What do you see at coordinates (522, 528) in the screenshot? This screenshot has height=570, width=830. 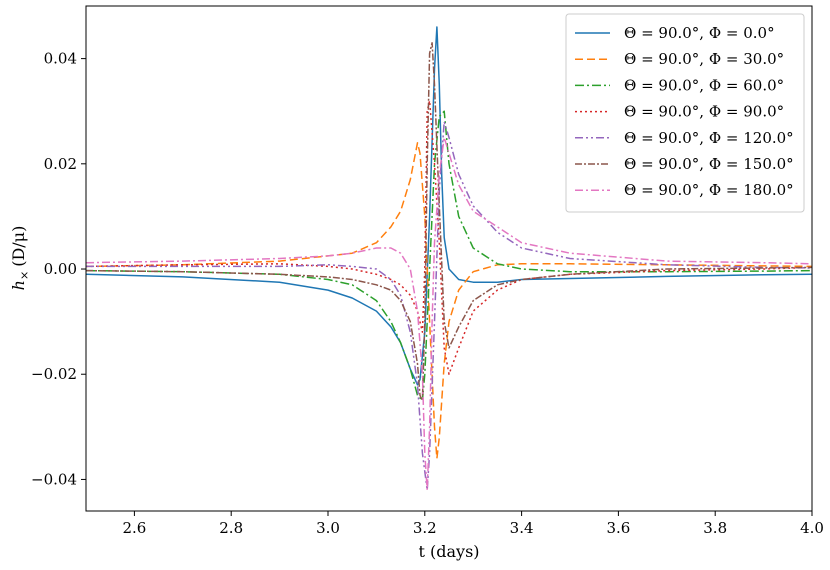 I see `x-tick-label: 3.4` at bounding box center [522, 528].